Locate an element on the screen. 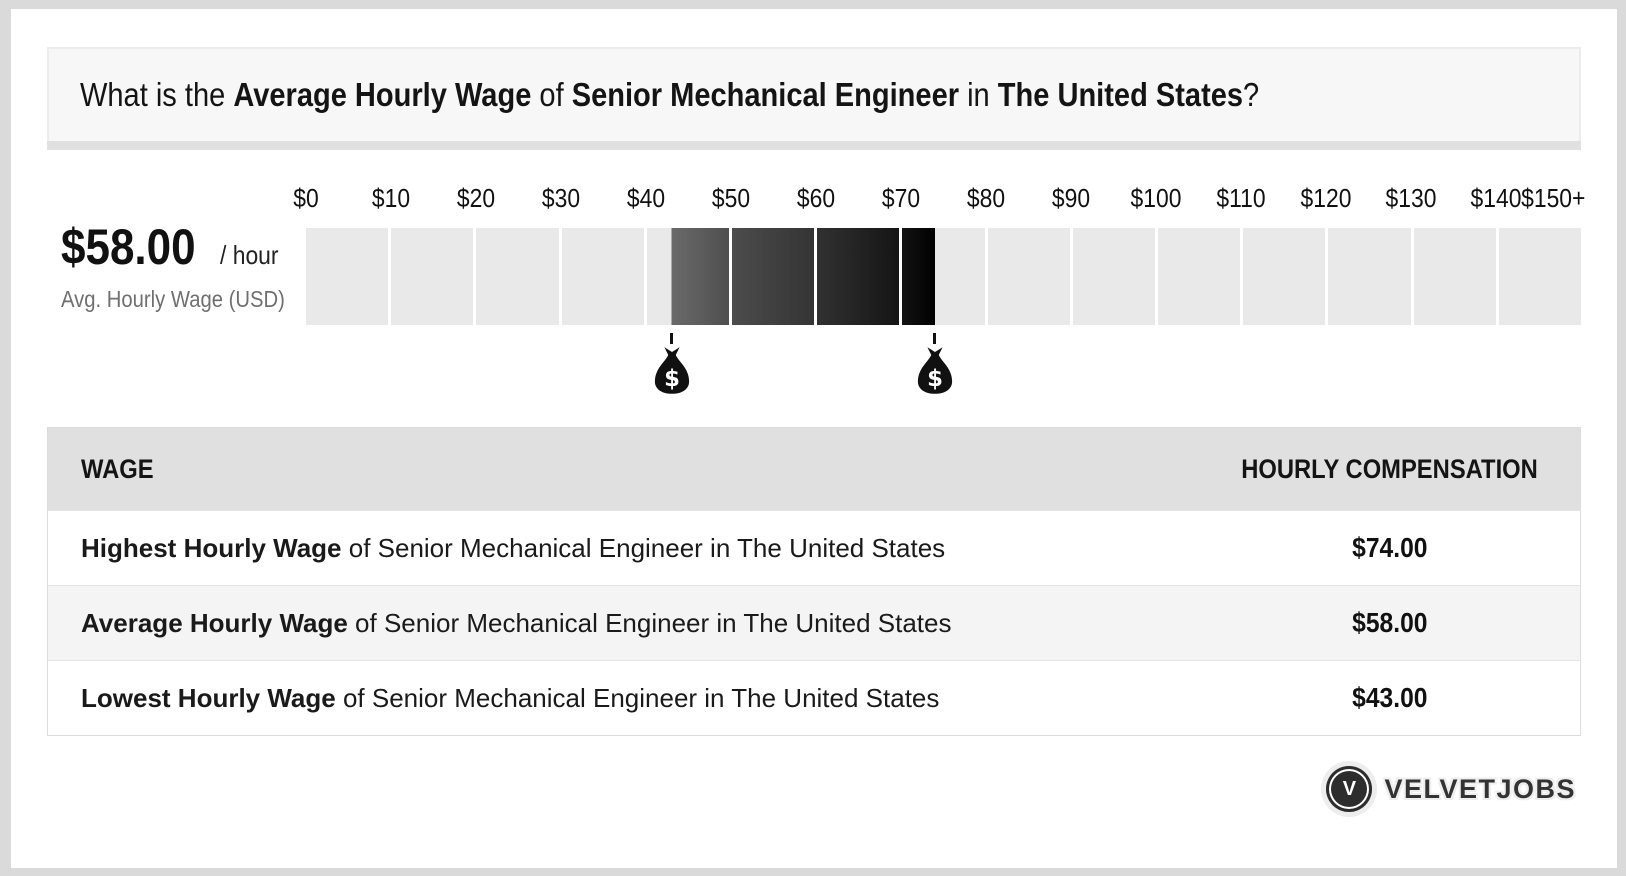 The image size is (1626, 876). bar-segment-highlight-end is located at coordinates (943, 276).